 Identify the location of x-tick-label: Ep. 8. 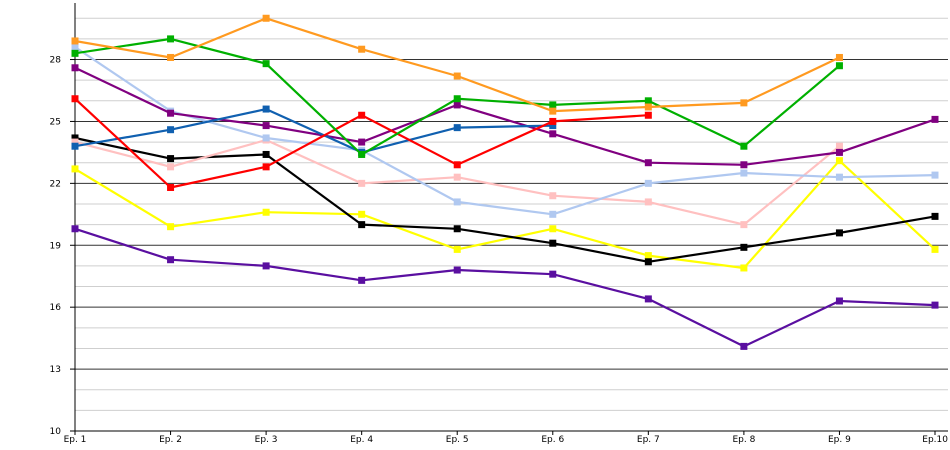
(743, 440).